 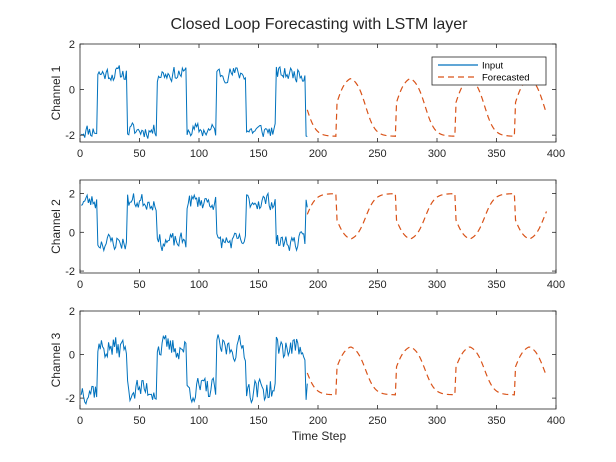 I want to click on y-axis-label-channel-2: Channel 2, so click(x=56, y=226).